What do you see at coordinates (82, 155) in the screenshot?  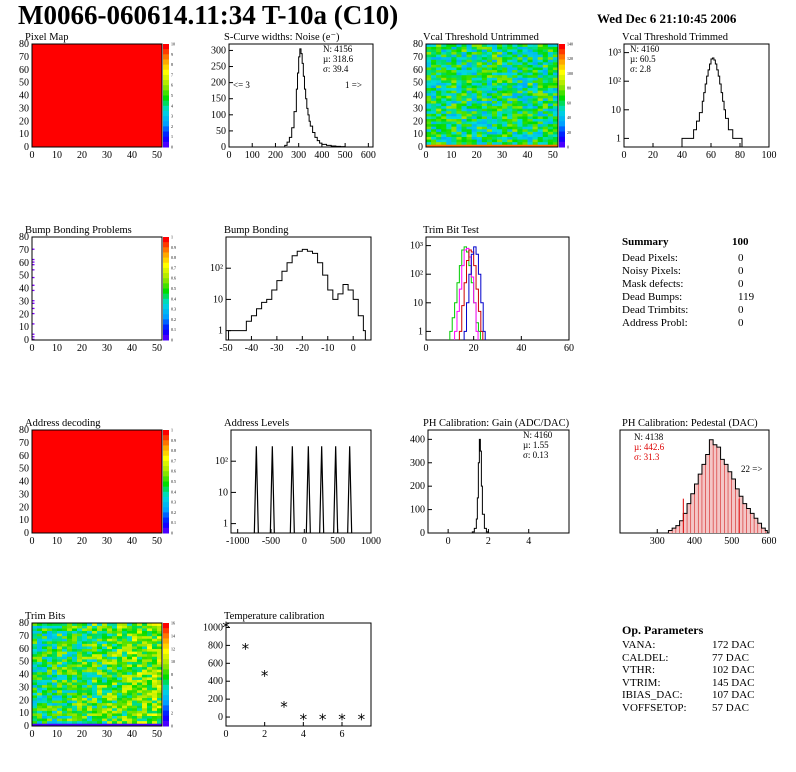 I see `x-tick-label: 20` at bounding box center [82, 155].